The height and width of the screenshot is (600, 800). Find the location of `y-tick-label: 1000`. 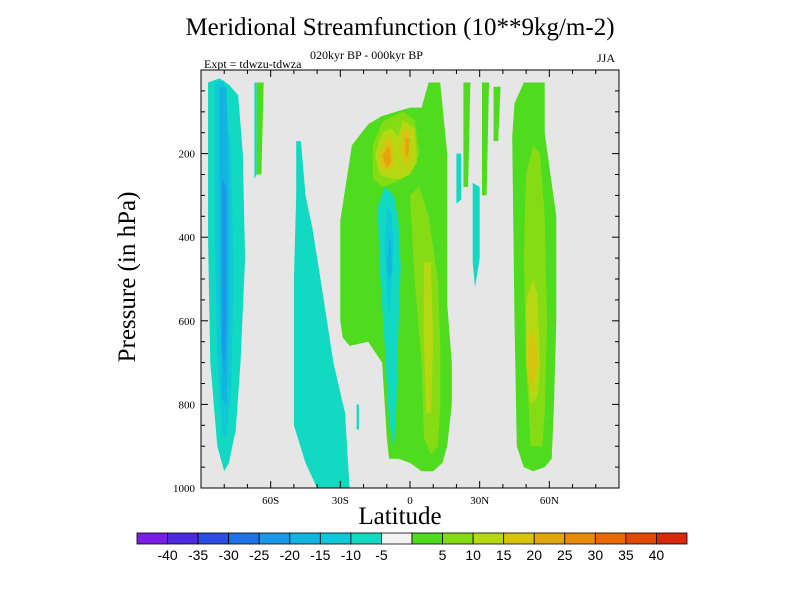

y-tick-label: 1000 is located at coordinates (184, 489).